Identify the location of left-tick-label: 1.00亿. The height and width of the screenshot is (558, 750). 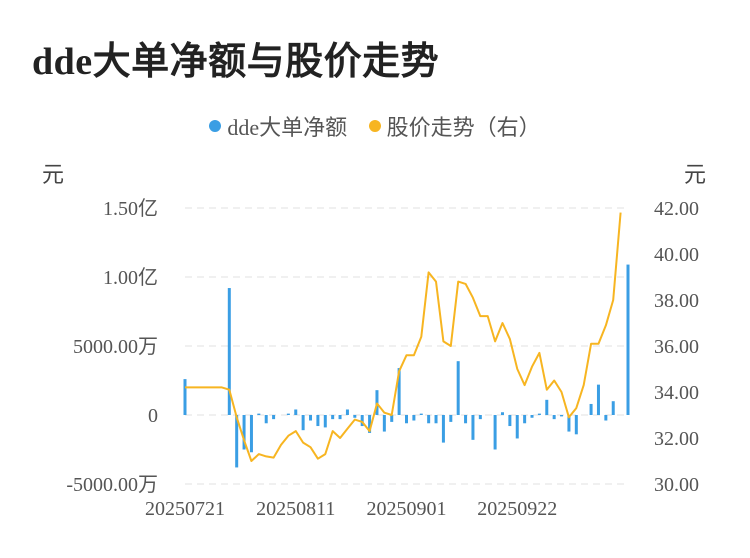
(130, 277).